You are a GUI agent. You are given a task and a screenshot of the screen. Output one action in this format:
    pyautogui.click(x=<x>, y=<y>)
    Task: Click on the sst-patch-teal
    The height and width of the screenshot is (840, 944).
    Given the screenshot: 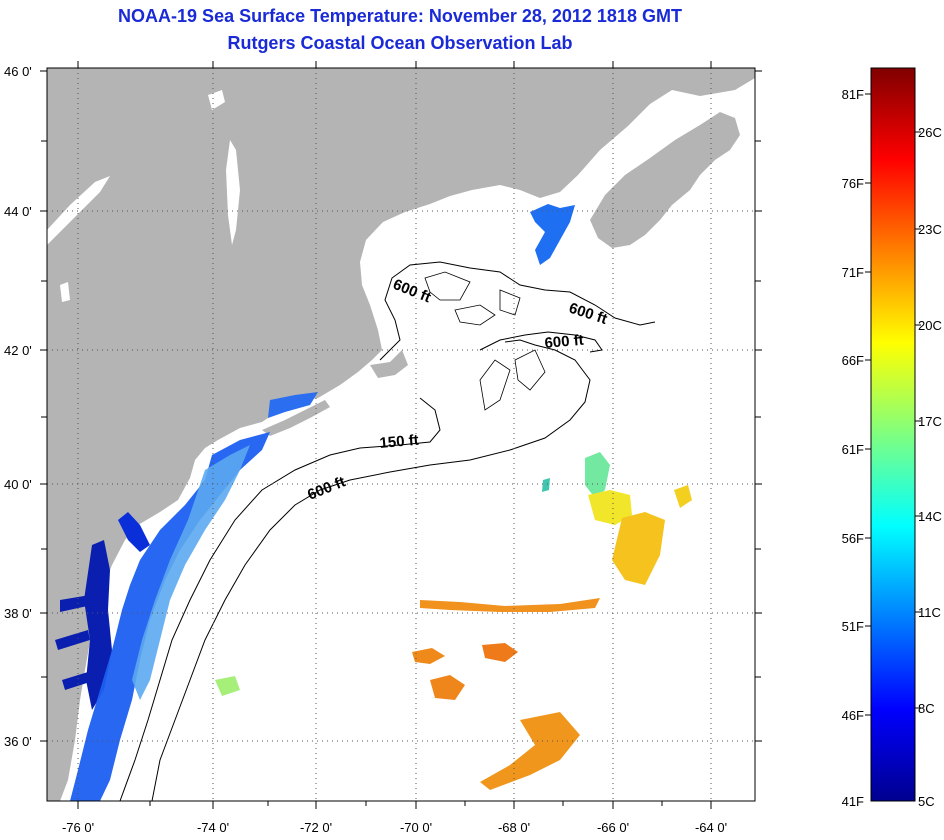 What is the action you would take?
    pyautogui.click(x=546, y=485)
    